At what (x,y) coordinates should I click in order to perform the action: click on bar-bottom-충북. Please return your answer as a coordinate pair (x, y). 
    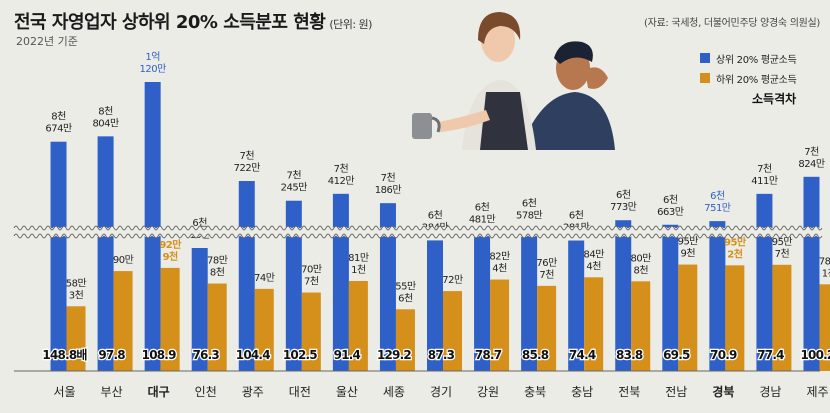
    Looking at the image, I should click on (547, 328).